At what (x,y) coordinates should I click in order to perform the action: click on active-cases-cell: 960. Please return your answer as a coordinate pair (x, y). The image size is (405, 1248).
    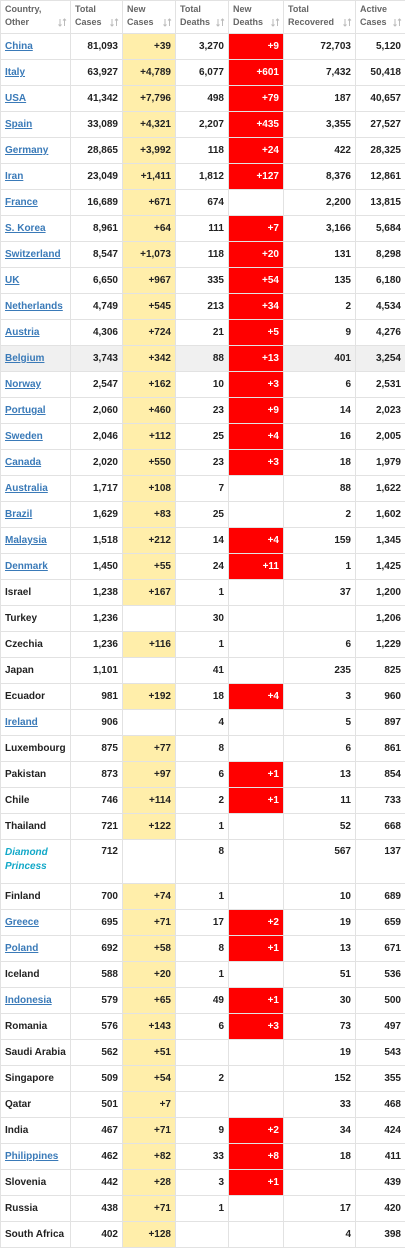
    Looking at the image, I should click on (380, 697).